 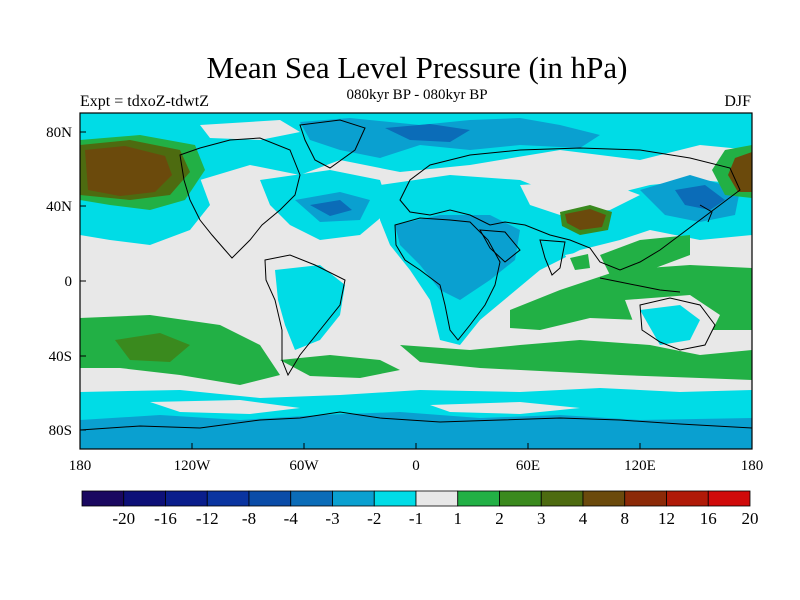 What do you see at coordinates (304, 466) in the screenshot?
I see `x-tick-label: 60W` at bounding box center [304, 466].